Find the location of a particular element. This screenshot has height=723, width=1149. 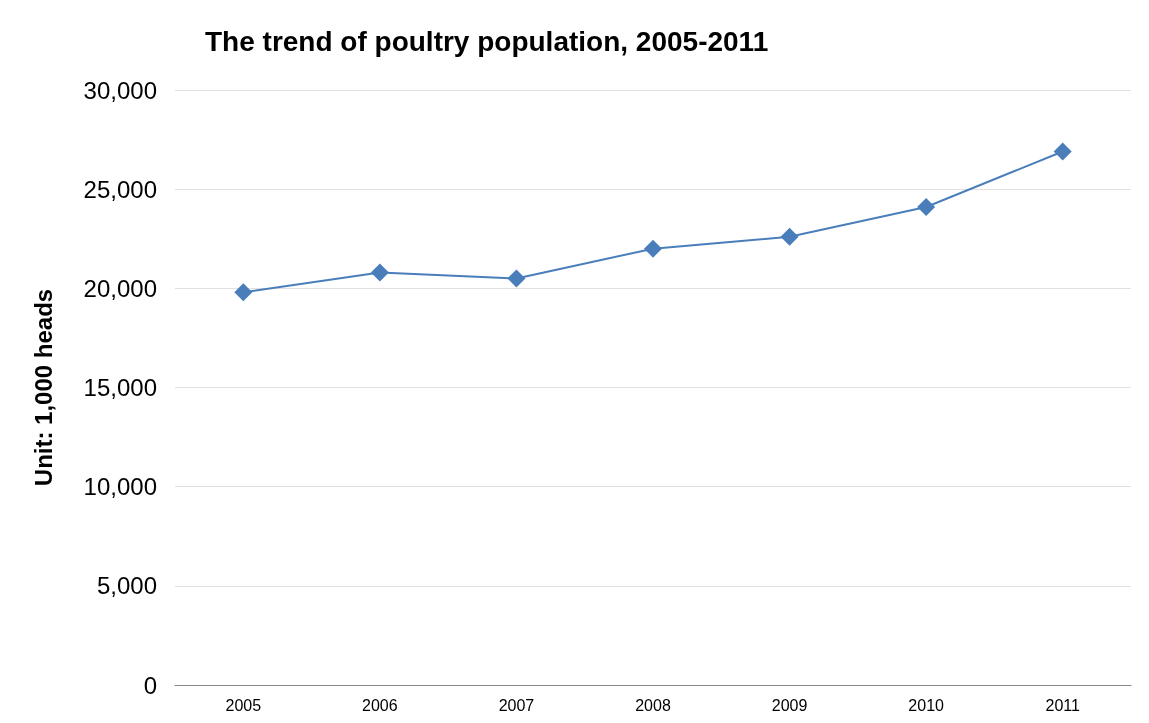

y-tick-label: 10,000 is located at coordinates (120, 487).